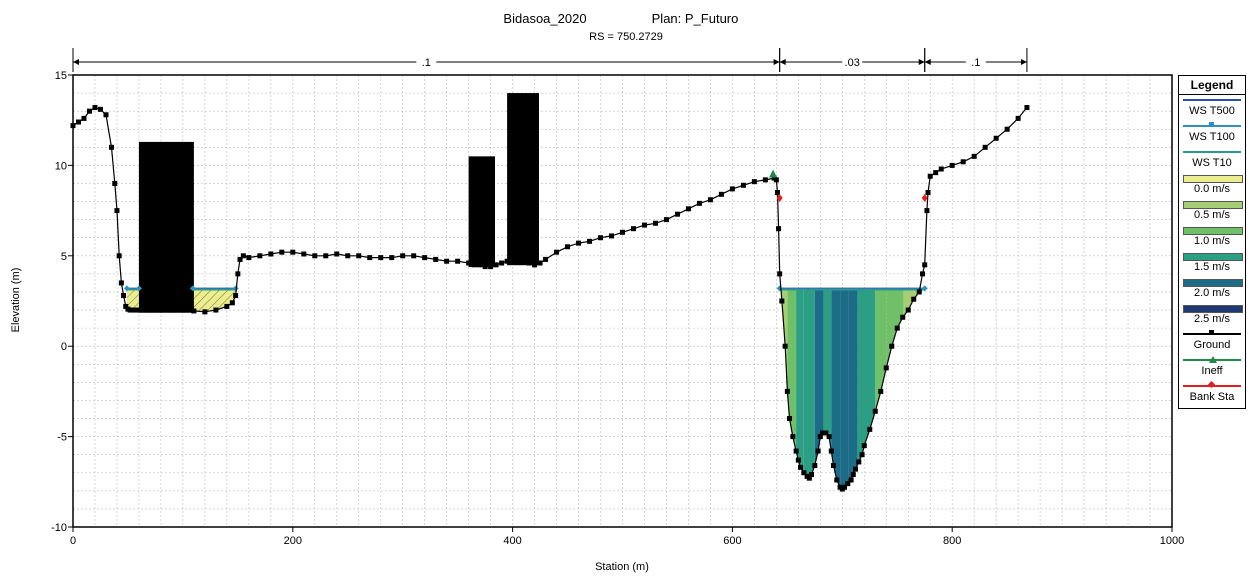 This screenshot has width=1255, height=576. What do you see at coordinates (16, 300) in the screenshot?
I see `y-axis-label: Elevation (m)` at bounding box center [16, 300].